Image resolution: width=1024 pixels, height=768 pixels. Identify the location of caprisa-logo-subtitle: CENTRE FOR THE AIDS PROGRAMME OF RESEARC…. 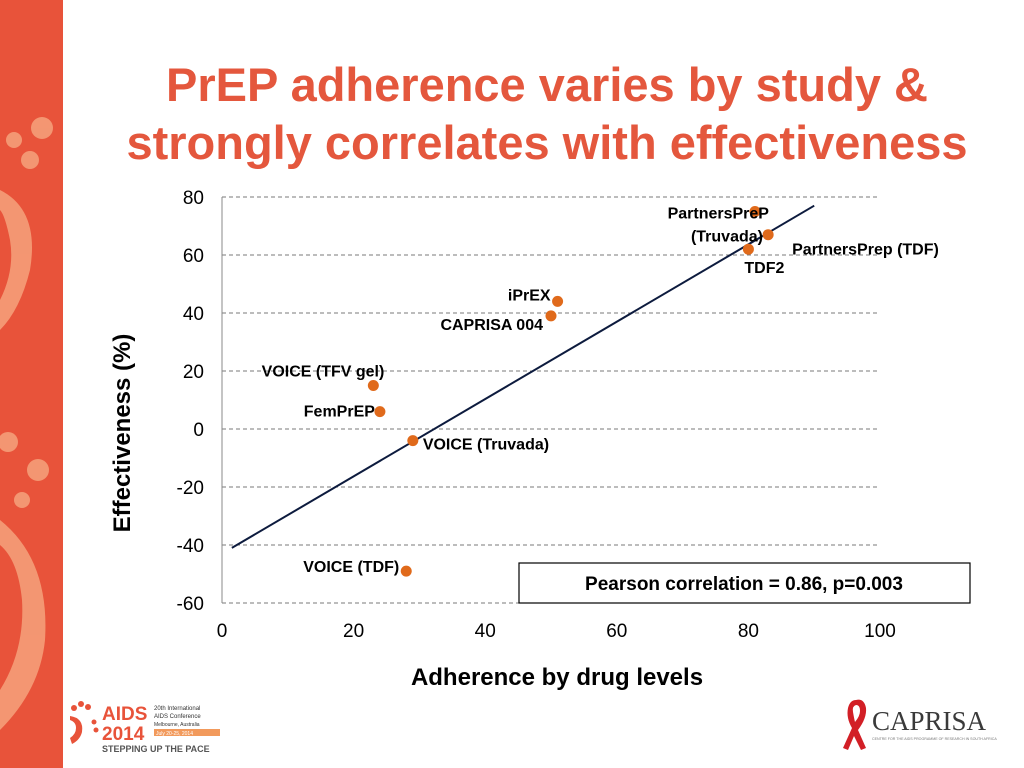
(934, 739).